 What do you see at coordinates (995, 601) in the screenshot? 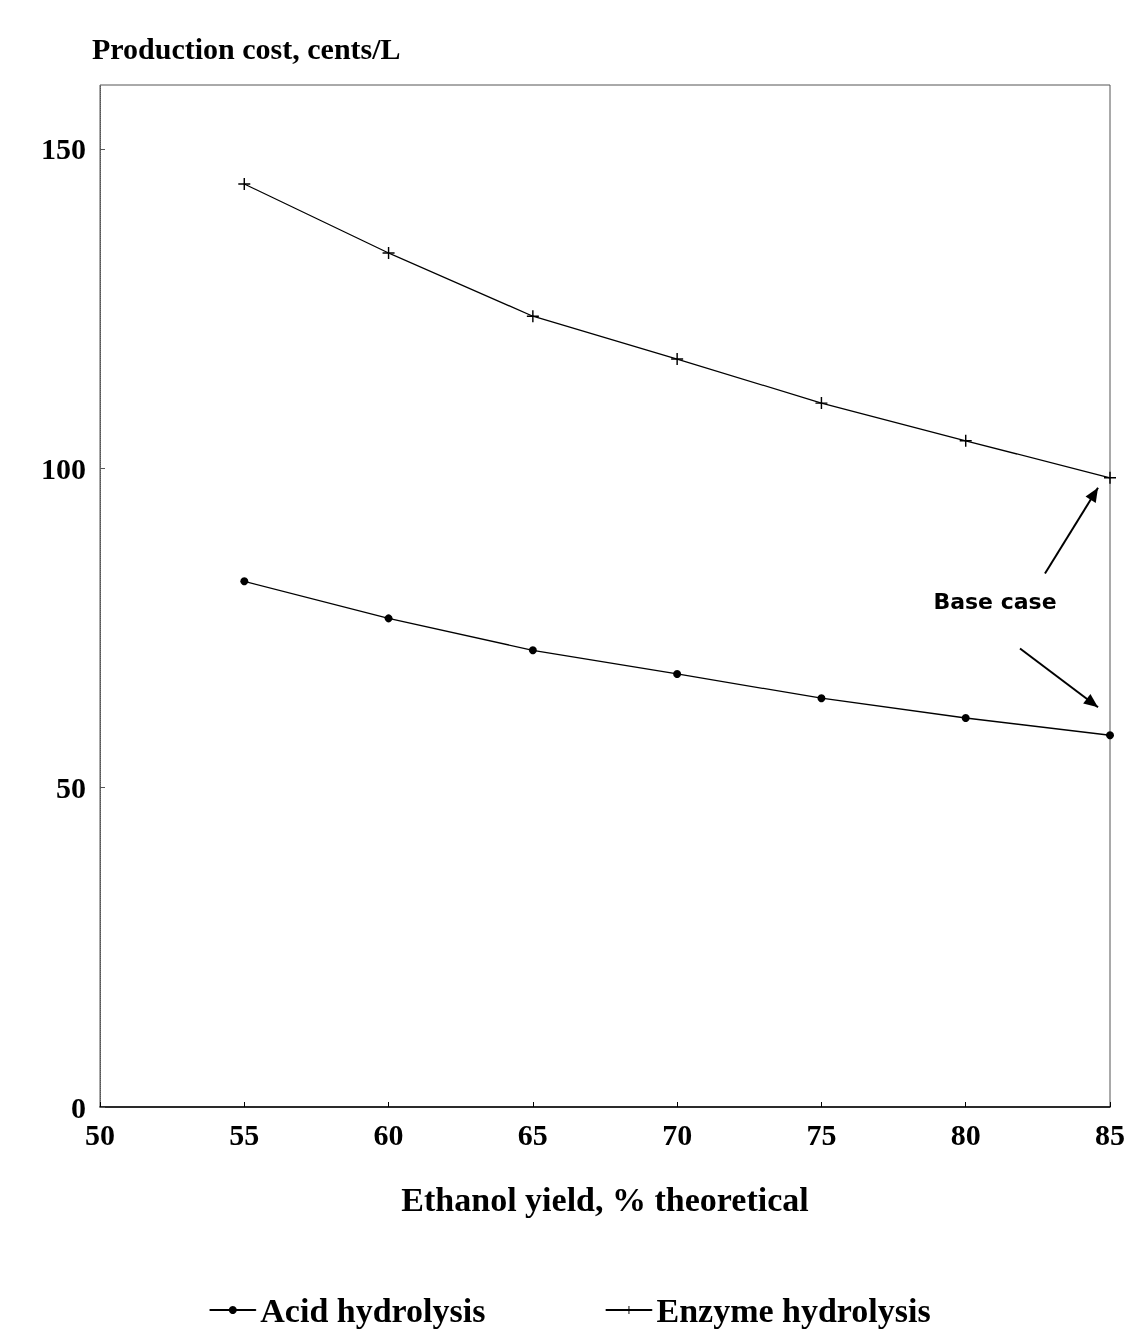
I see `annotation: Base case` at bounding box center [995, 601].